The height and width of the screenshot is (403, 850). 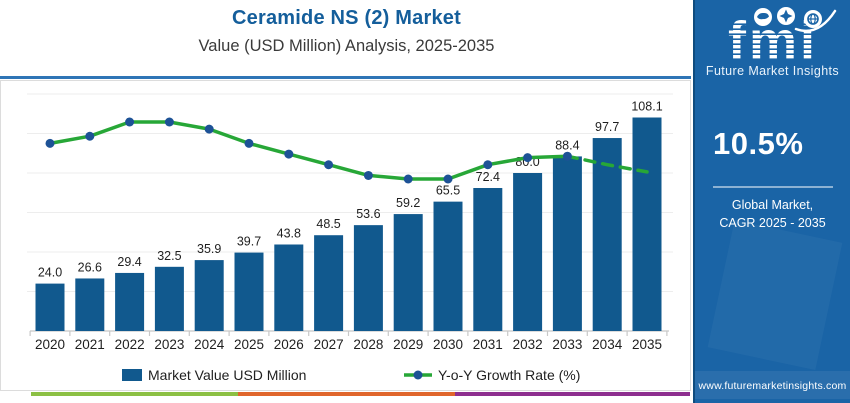 I want to click on fmi-logo-graphic: fmi, so click(x=782, y=39).